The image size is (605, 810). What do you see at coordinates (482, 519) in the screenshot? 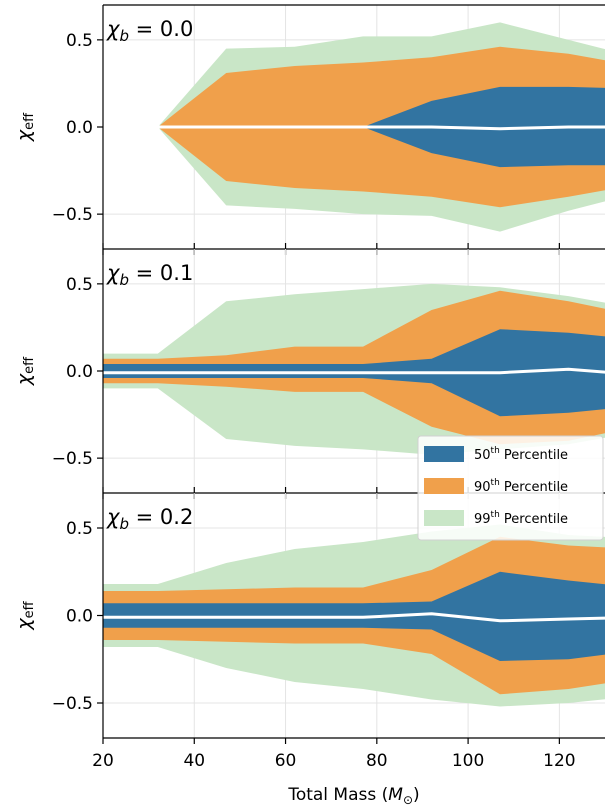
I see `legend-label-number: 99` at bounding box center [482, 519].